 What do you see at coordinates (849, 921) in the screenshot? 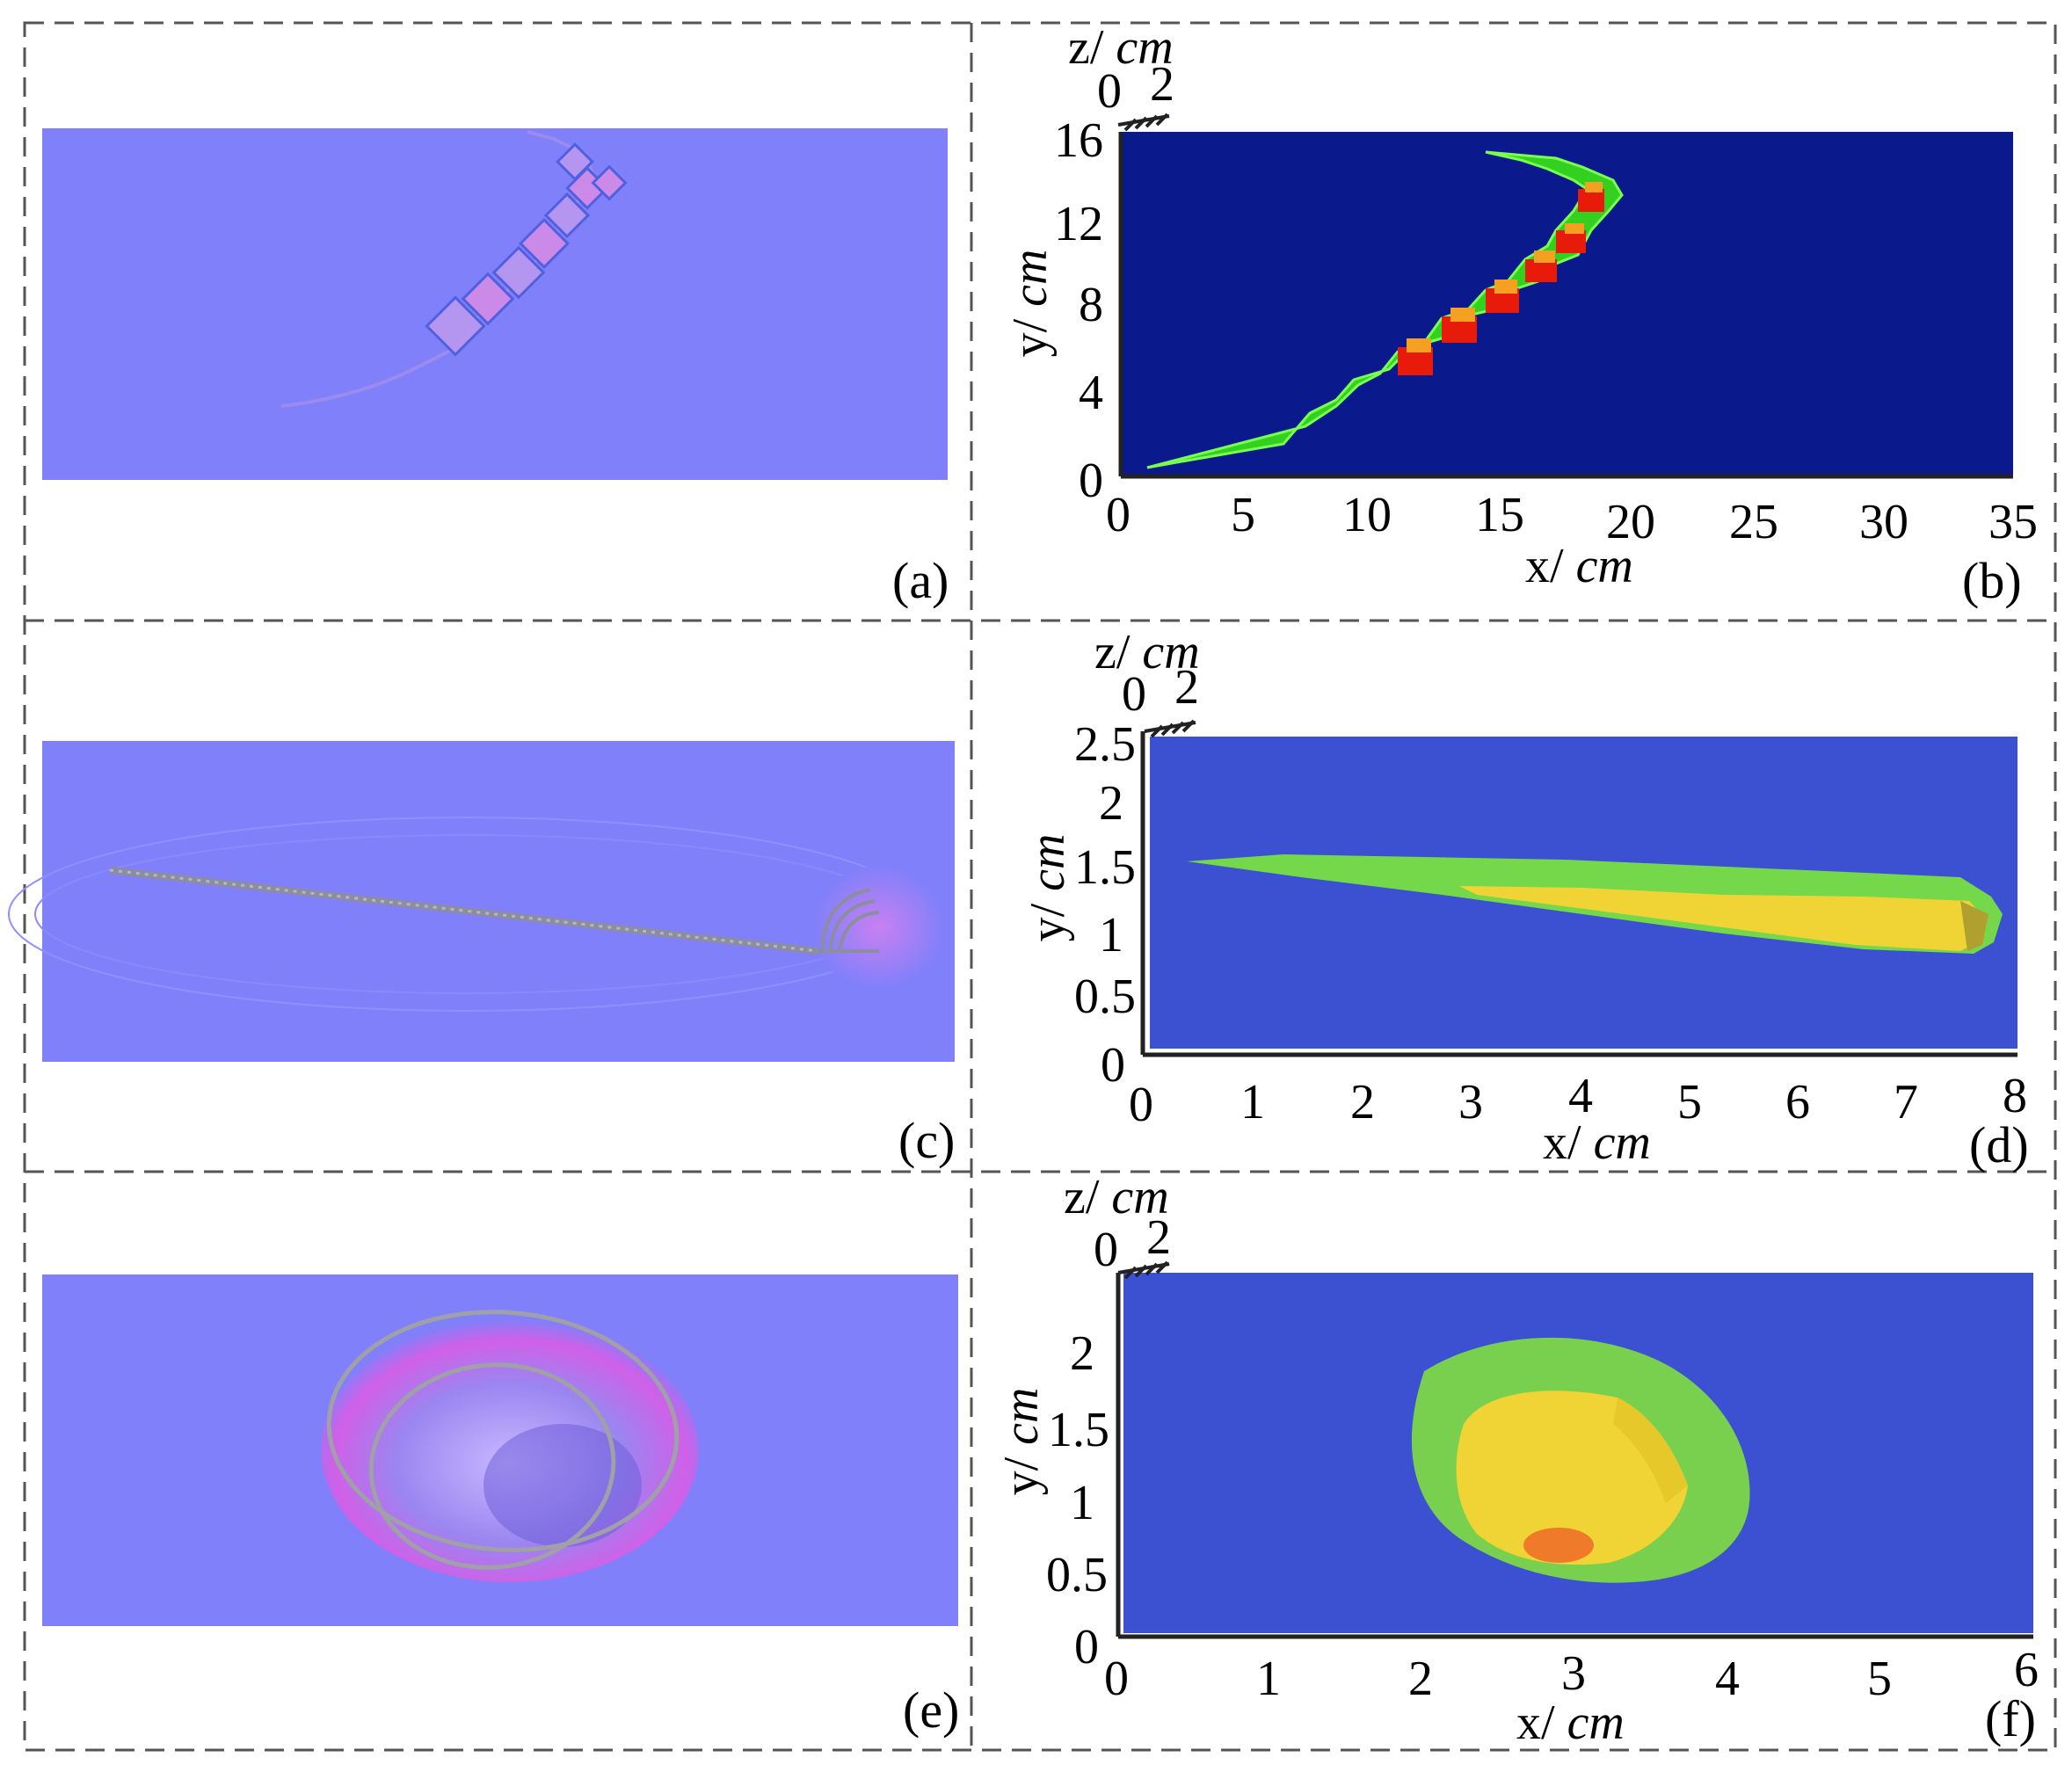
I see `crack-tip-arcs-c` at bounding box center [849, 921].